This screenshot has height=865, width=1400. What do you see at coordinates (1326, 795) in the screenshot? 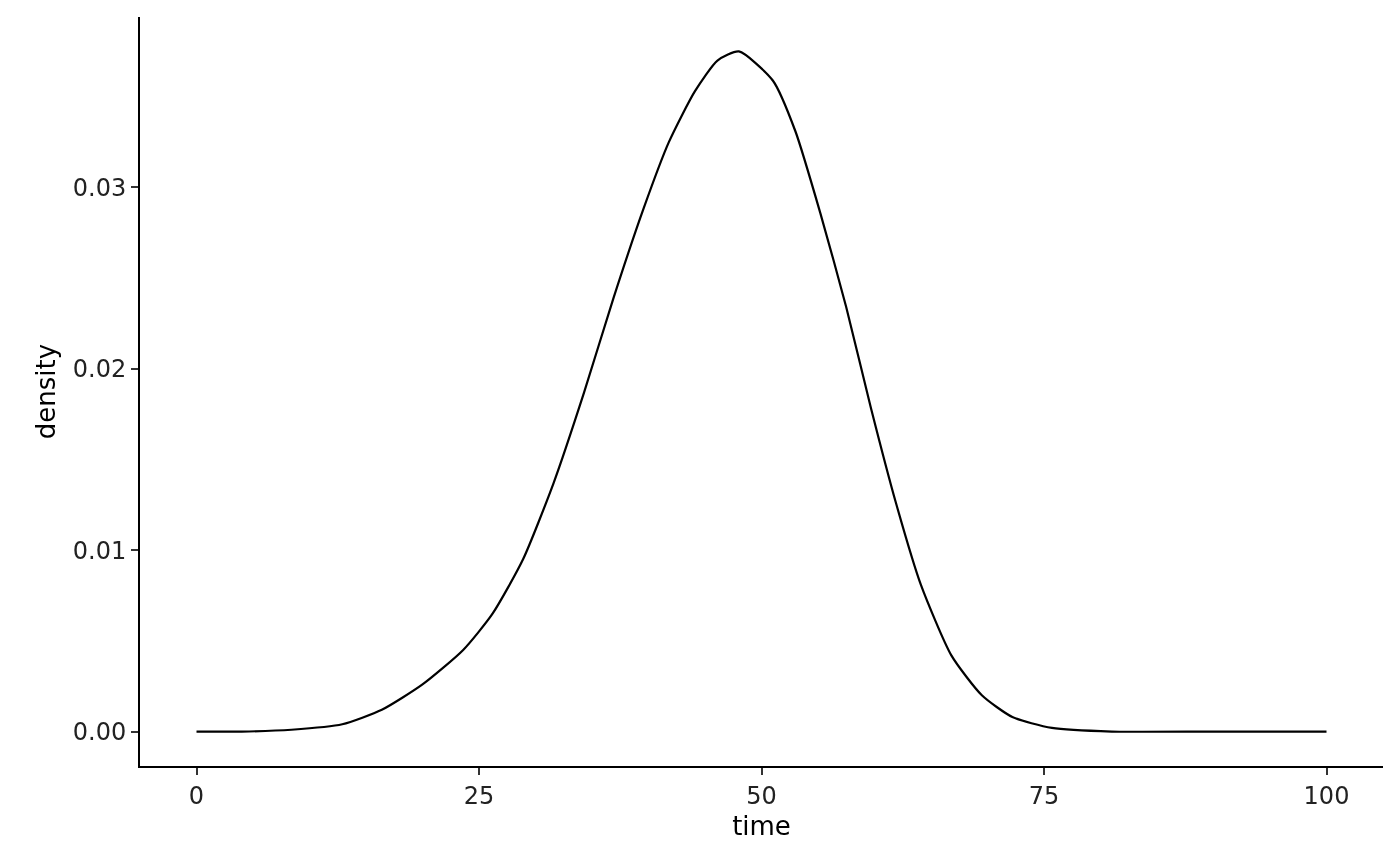
I see `x-tick-label: 100` at bounding box center [1326, 795].